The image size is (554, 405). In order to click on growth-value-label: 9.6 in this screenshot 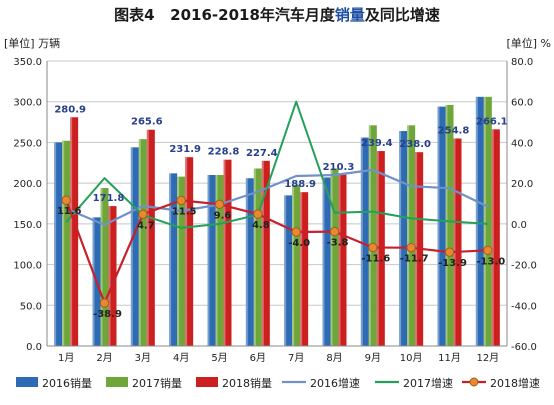, I will do `click(223, 215)`.